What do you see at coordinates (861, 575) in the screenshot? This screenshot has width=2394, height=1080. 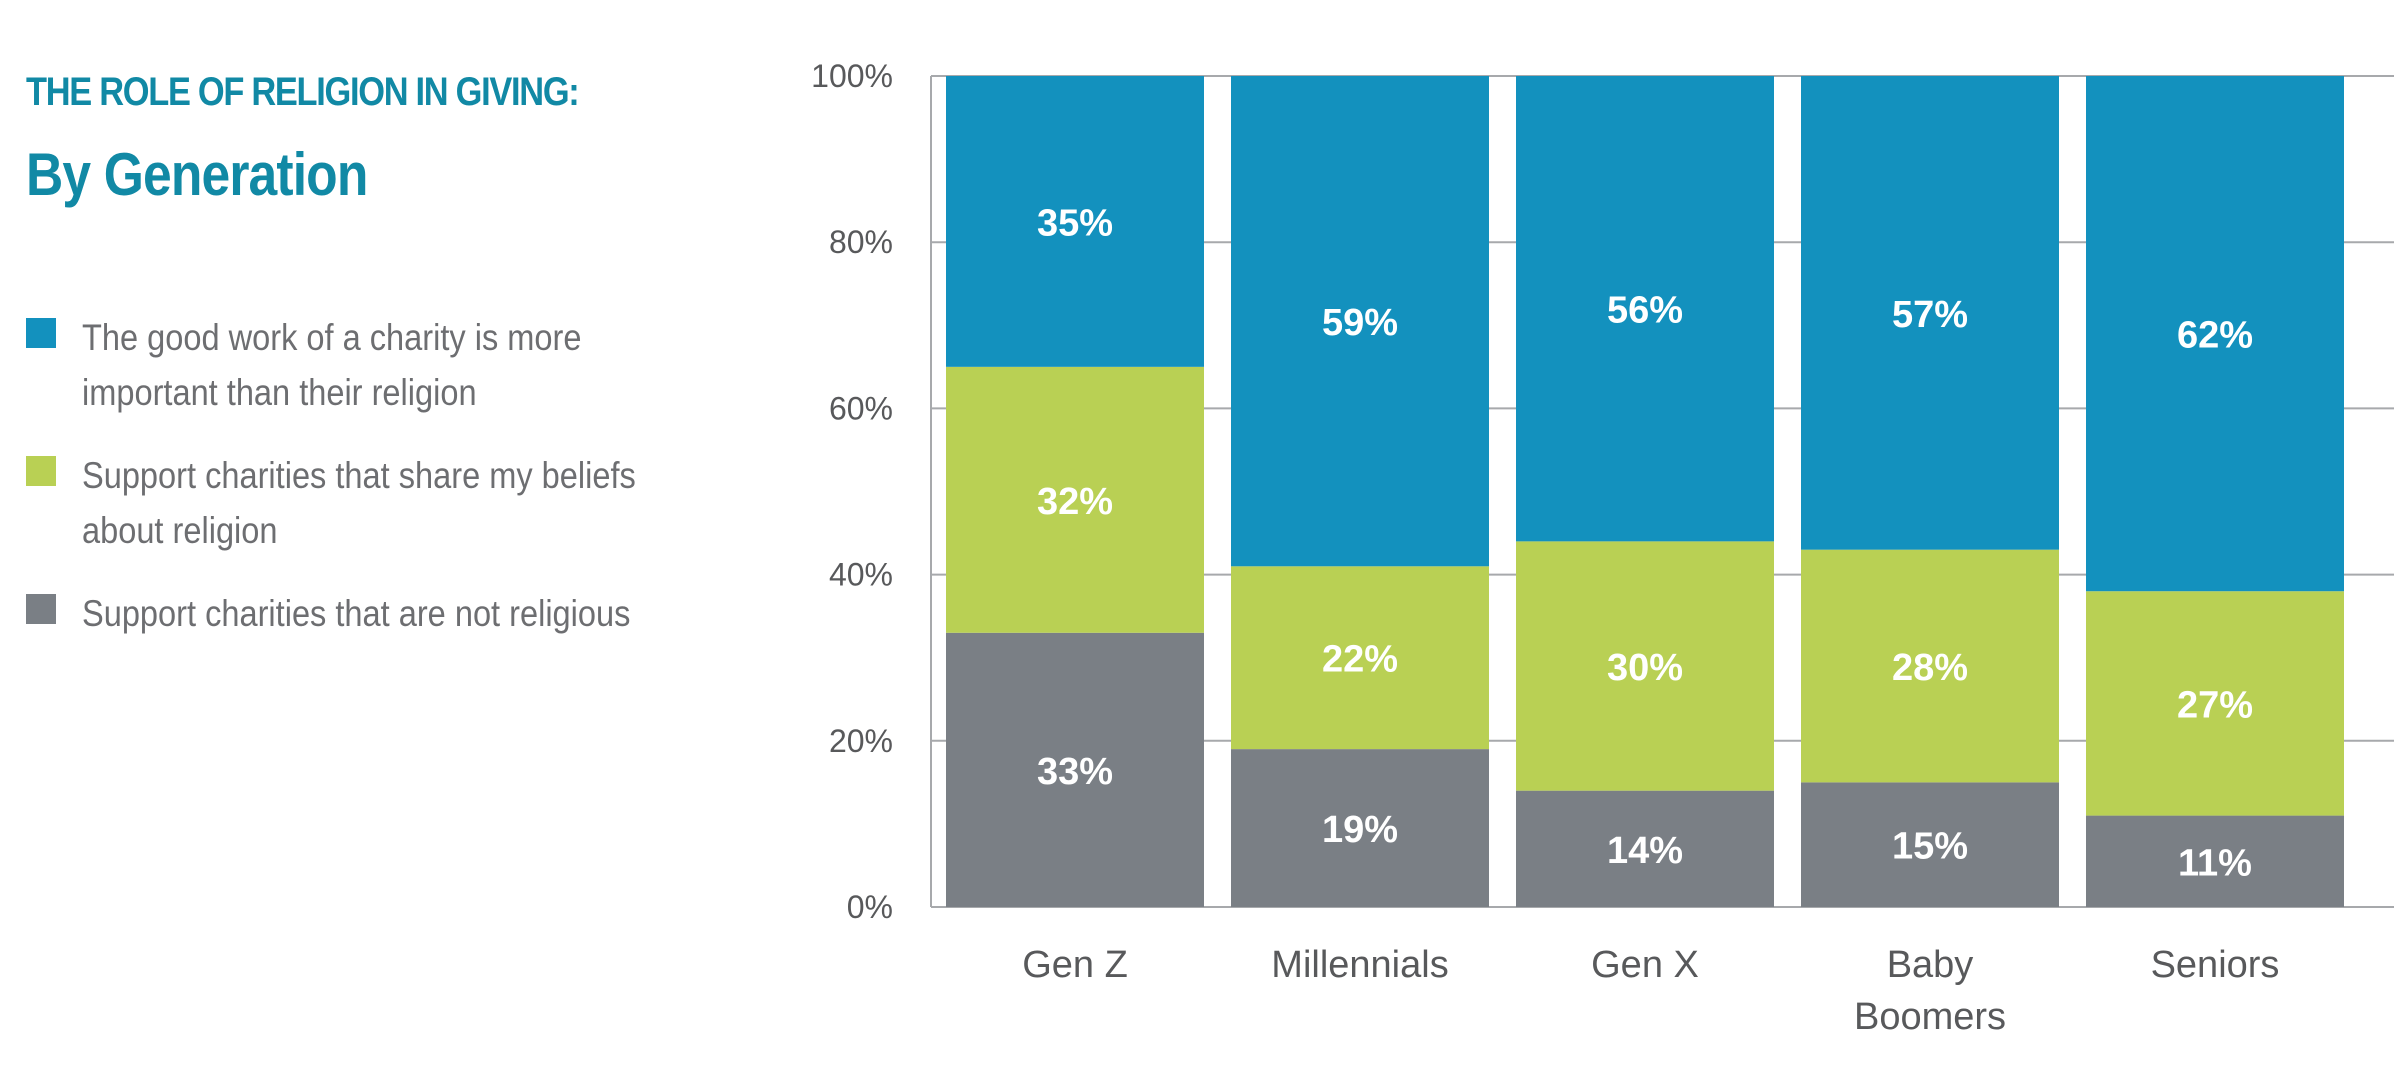 I see `y-tick-label: 40%` at bounding box center [861, 575].